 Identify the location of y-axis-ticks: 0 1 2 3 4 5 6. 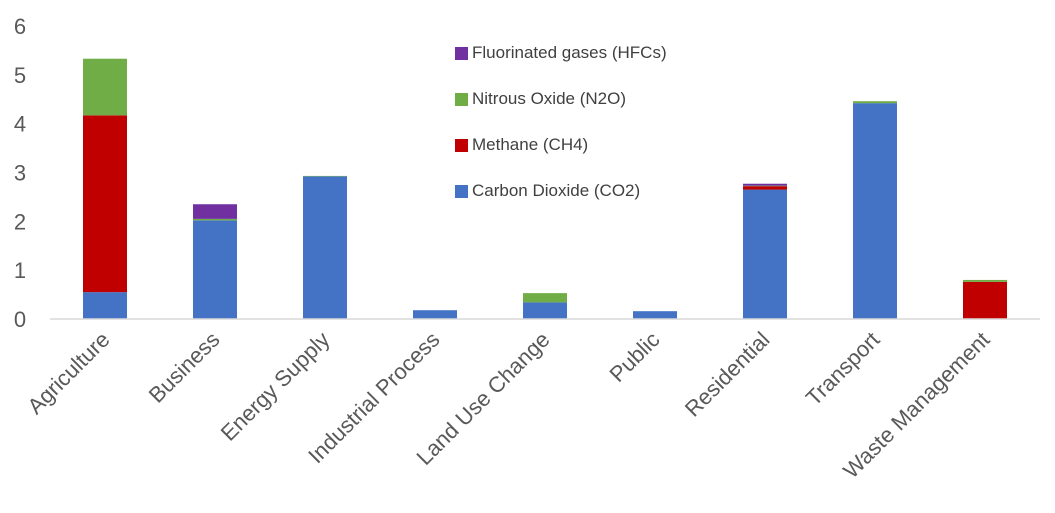
(20, 173).